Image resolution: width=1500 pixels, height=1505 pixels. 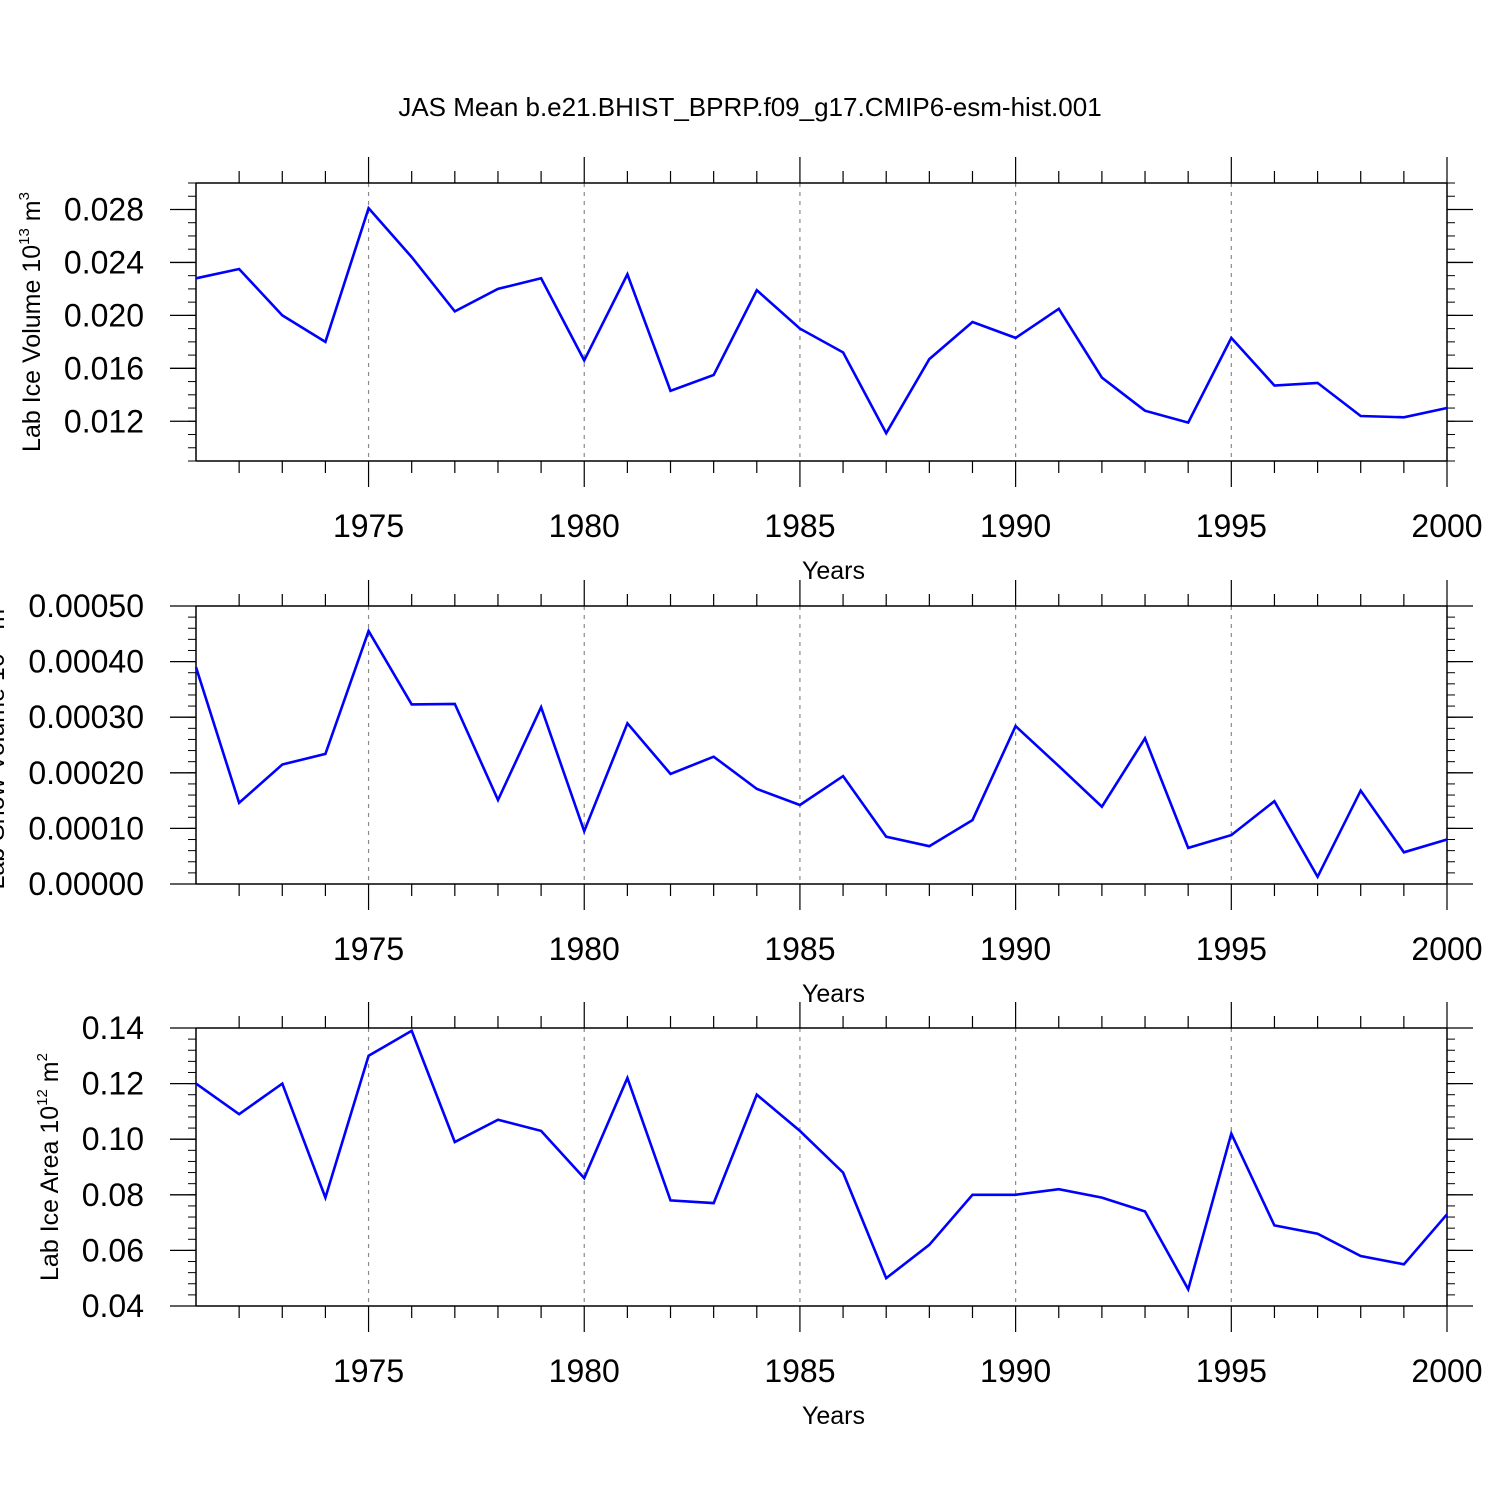 What do you see at coordinates (86, 662) in the screenshot?
I see `y-tick-label: 0.00040` at bounding box center [86, 662].